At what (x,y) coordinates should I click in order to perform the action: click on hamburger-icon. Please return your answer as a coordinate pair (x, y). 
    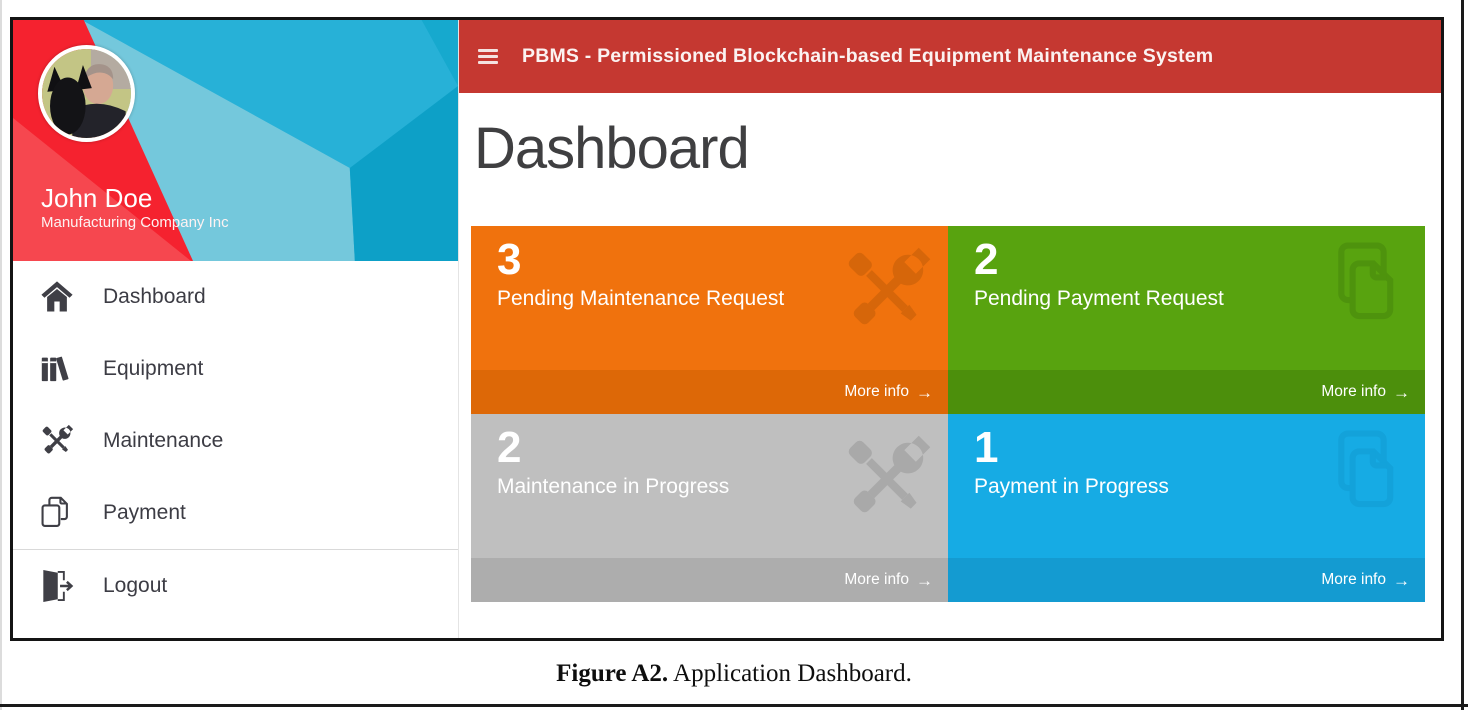
    Looking at the image, I should click on (488, 56).